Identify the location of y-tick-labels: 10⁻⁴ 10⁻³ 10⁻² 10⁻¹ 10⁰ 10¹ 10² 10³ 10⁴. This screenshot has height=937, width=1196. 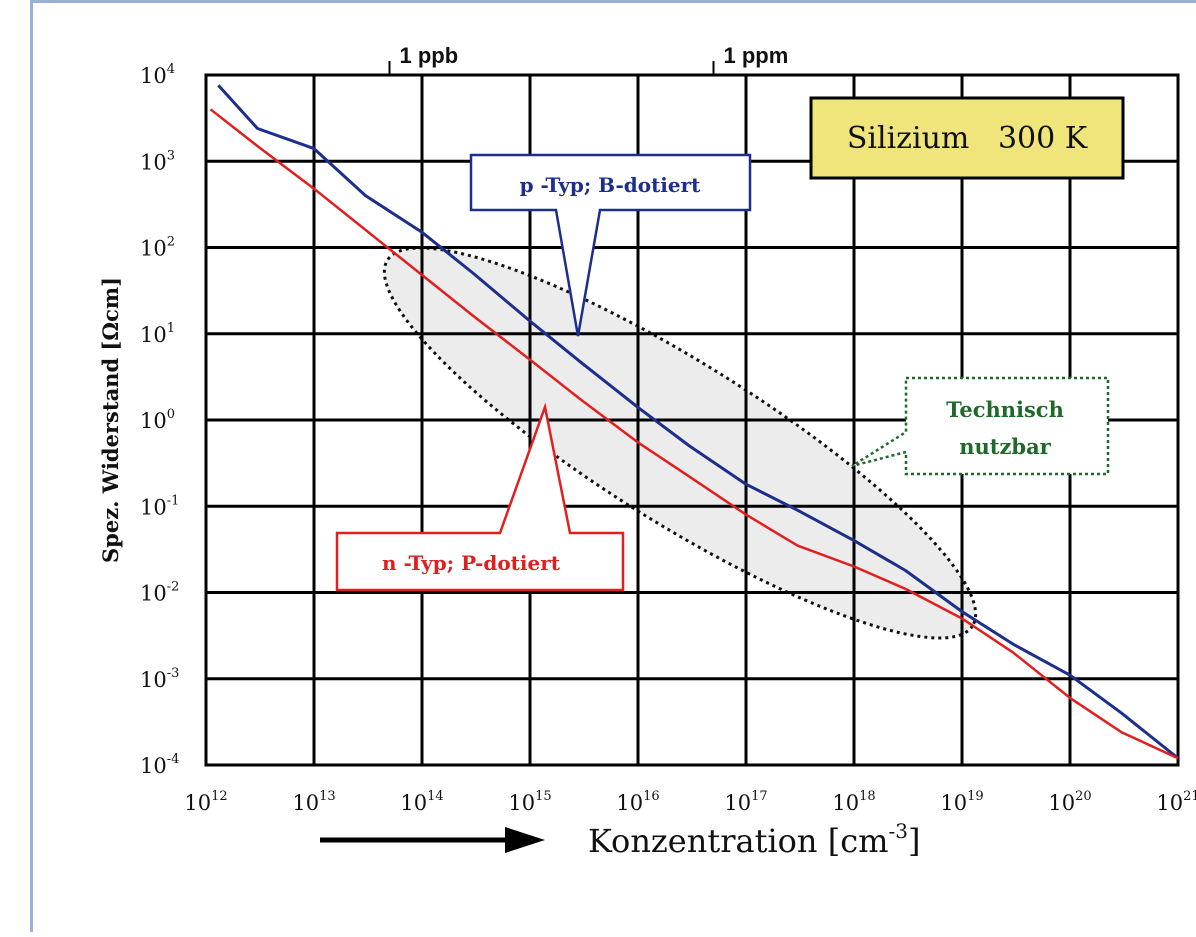
(159, 420).